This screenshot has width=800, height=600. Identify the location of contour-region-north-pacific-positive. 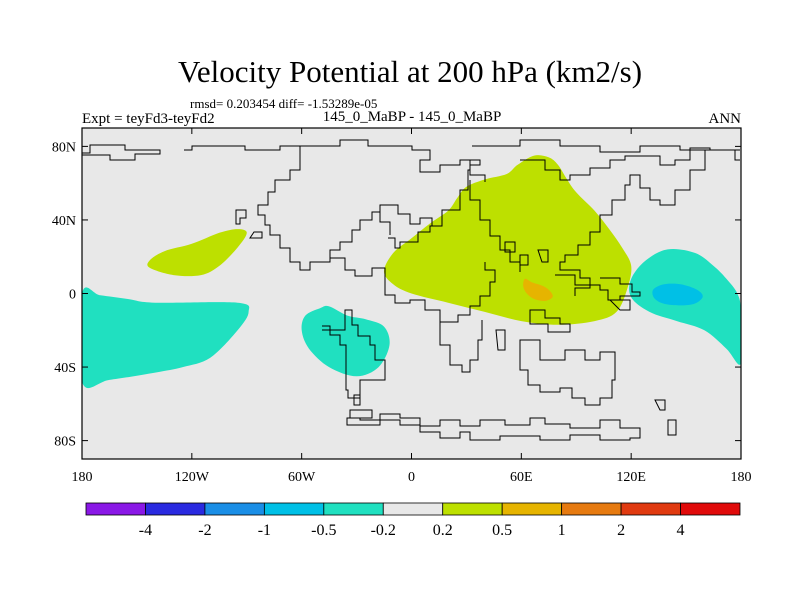
(197, 253).